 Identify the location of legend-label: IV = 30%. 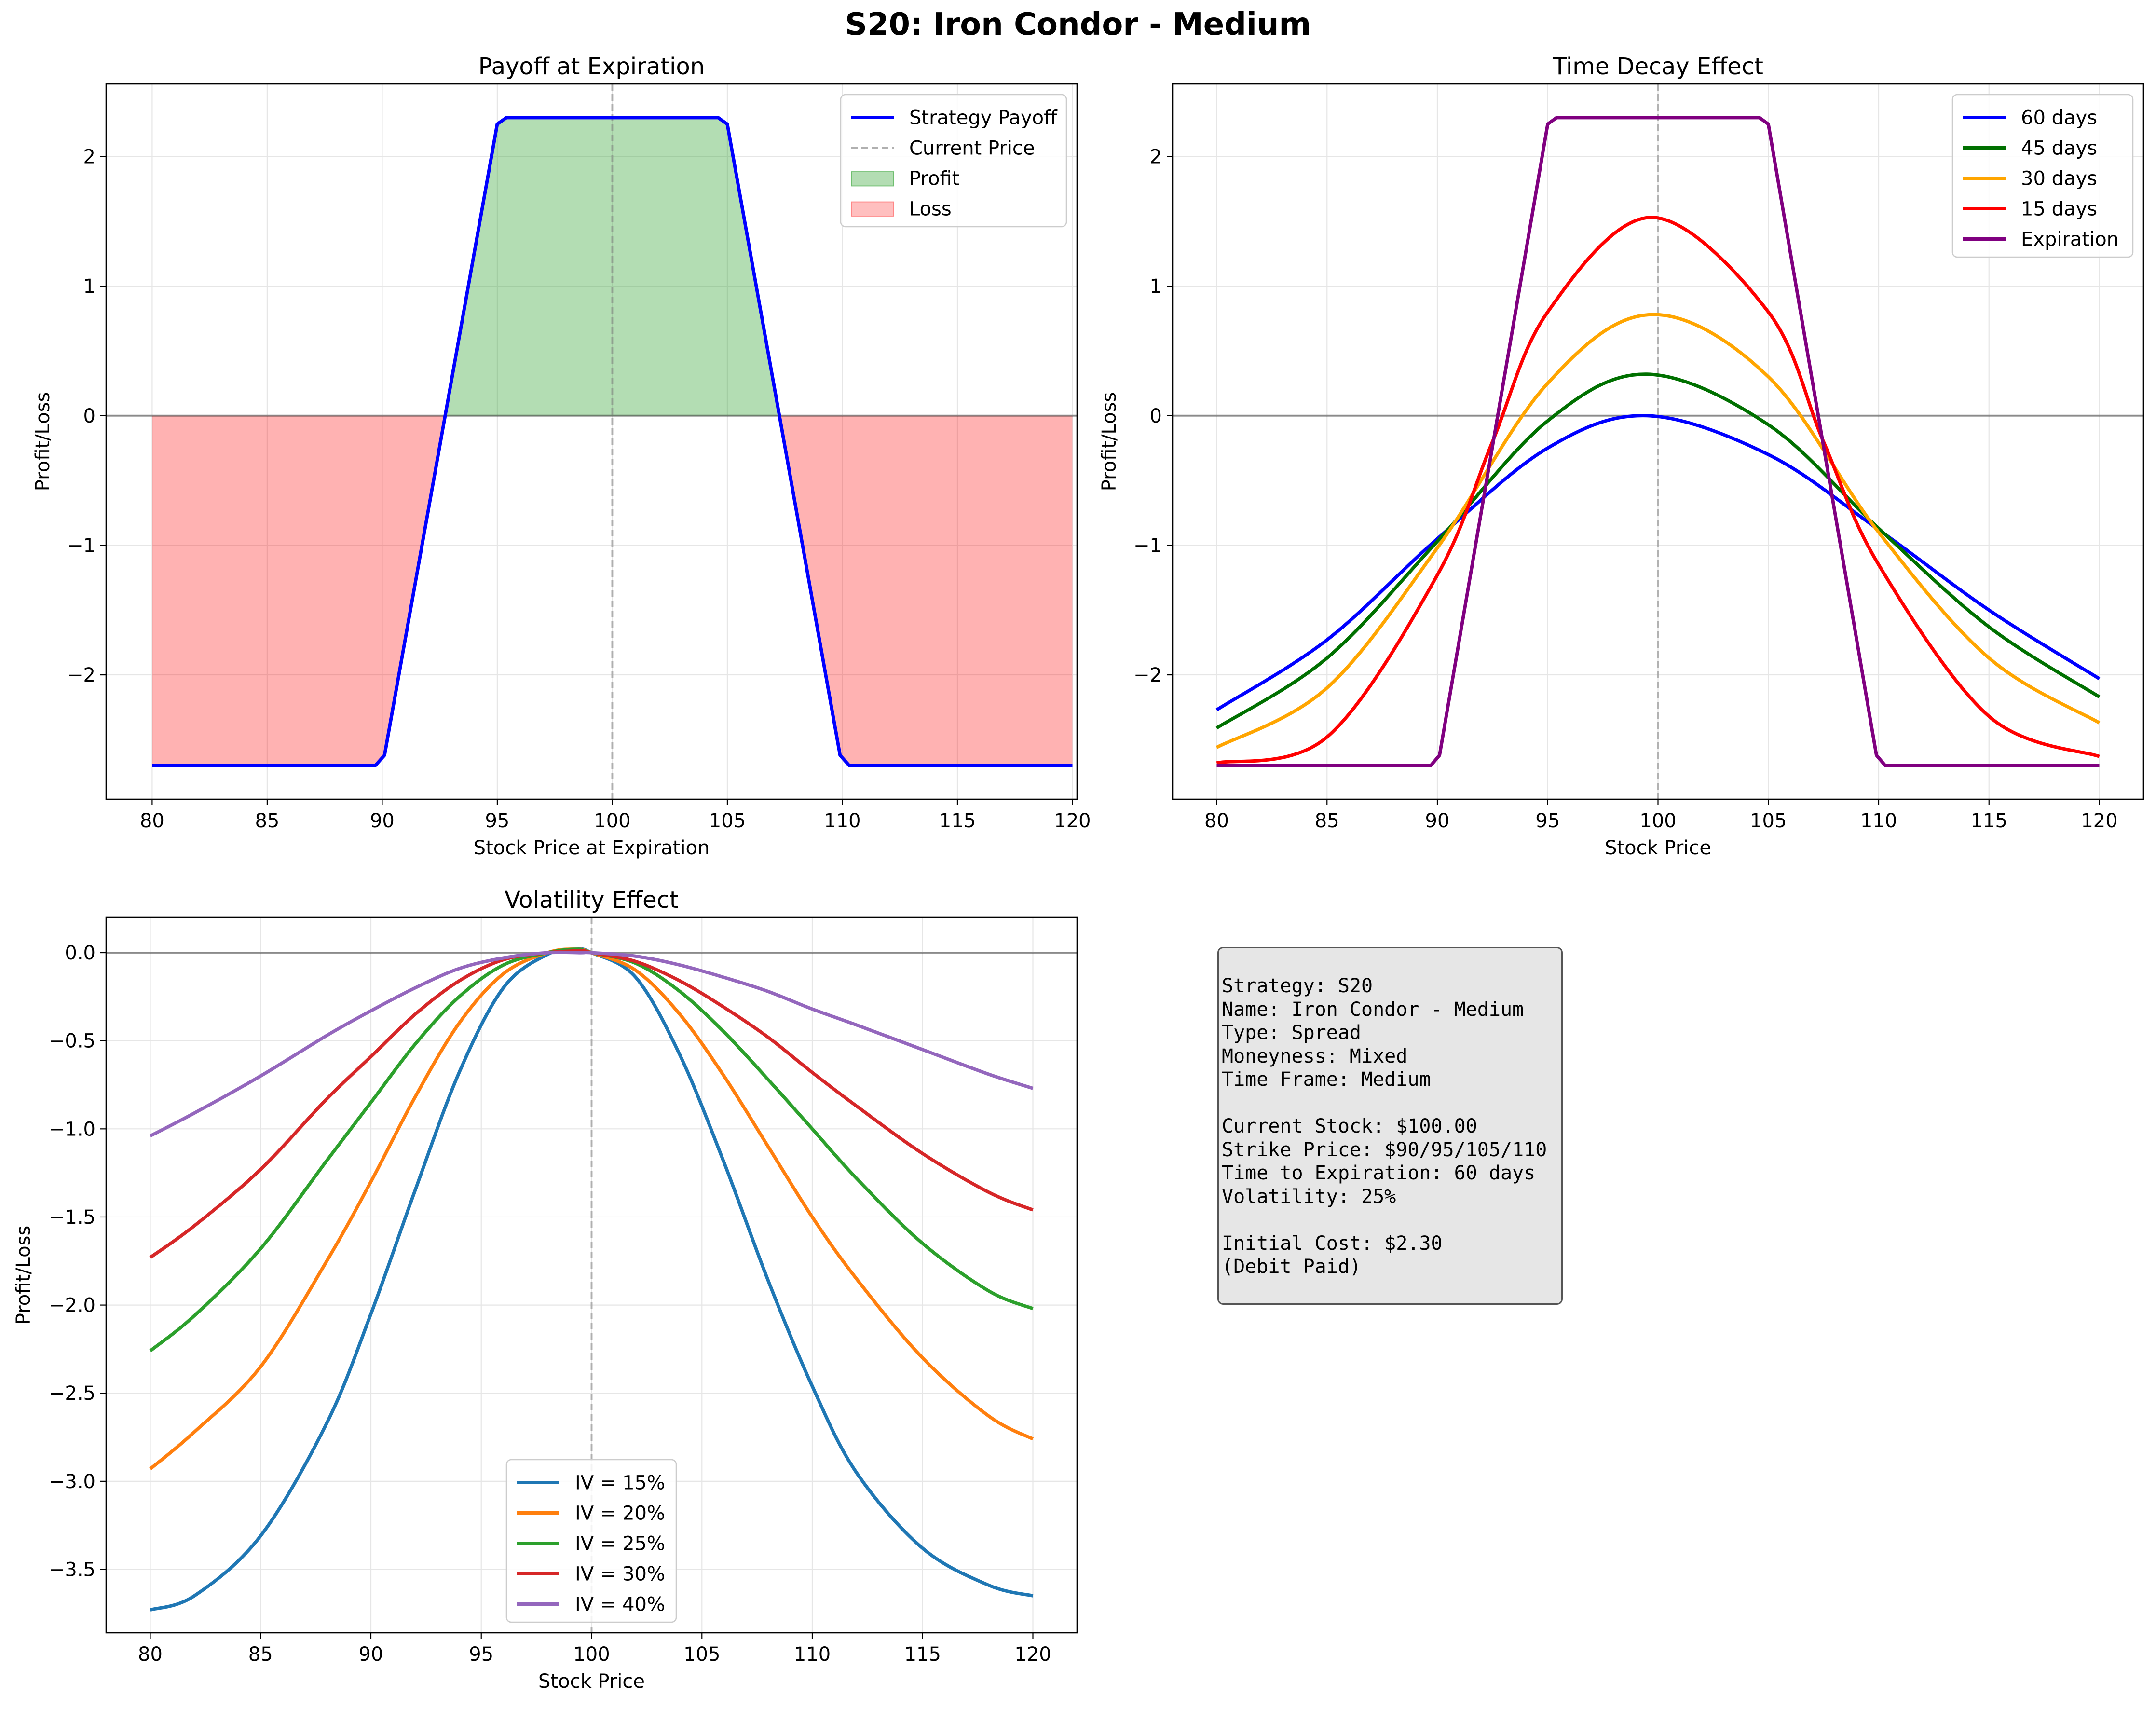
(620, 1574).